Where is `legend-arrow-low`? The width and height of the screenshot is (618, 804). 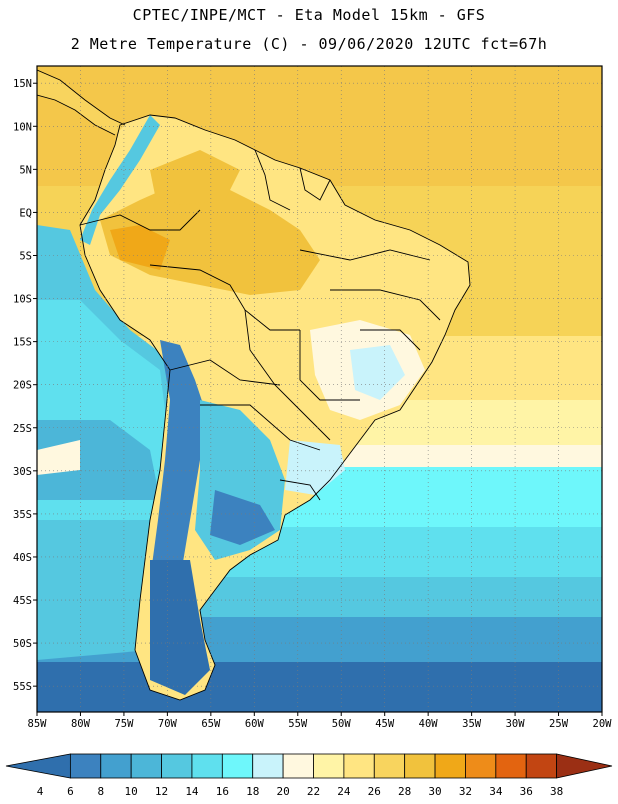
legend-arrow-low is located at coordinates (38, 766).